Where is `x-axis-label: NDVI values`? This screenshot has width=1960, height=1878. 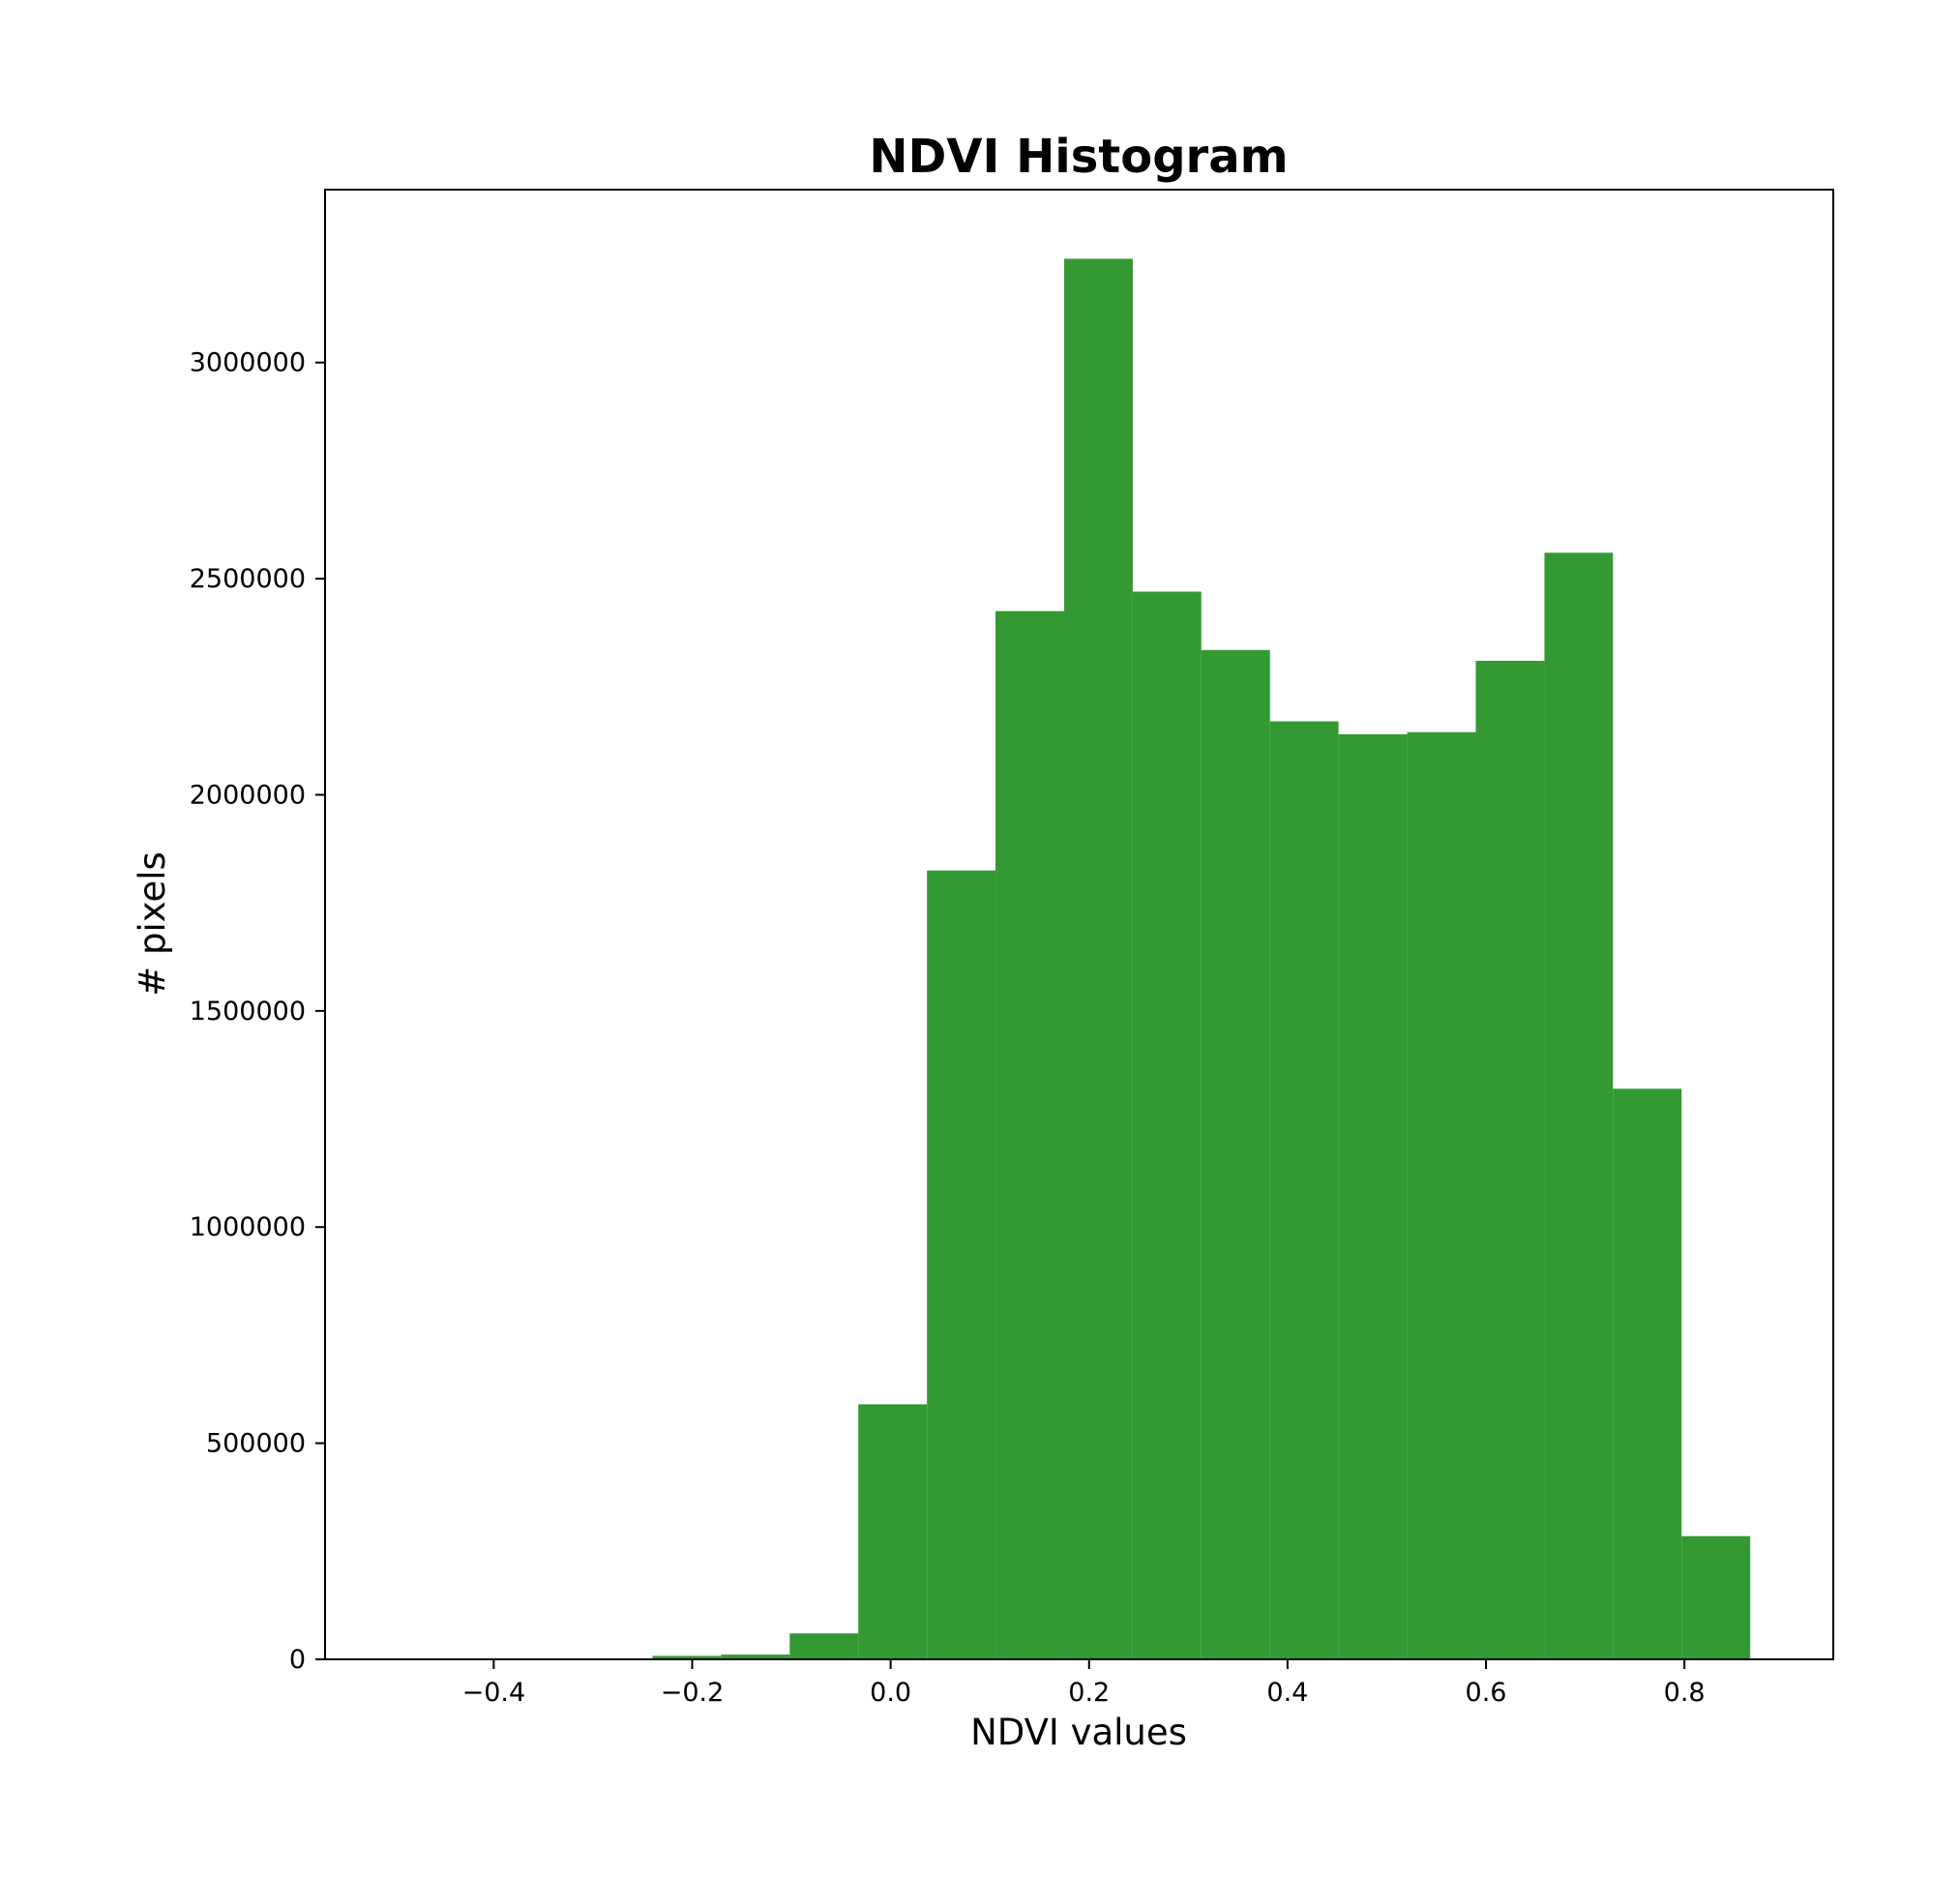 x-axis-label: NDVI values is located at coordinates (1078, 1732).